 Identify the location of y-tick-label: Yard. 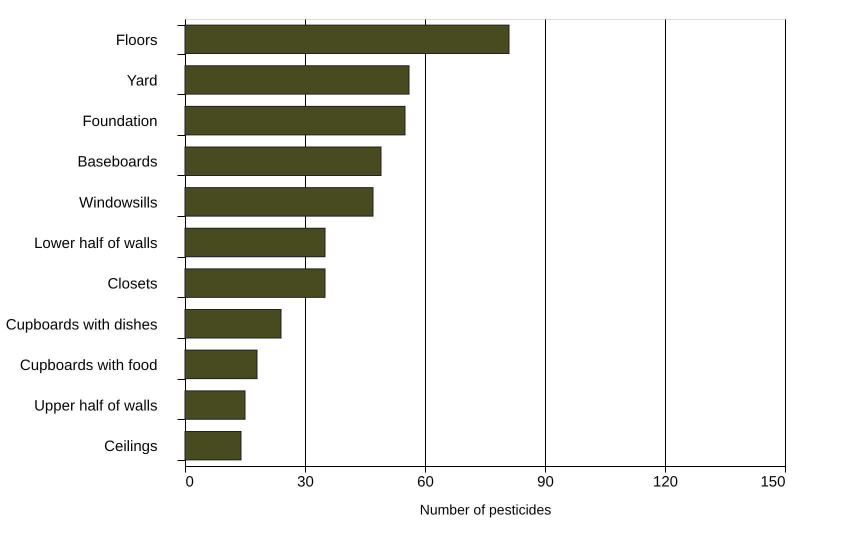
(142, 81).